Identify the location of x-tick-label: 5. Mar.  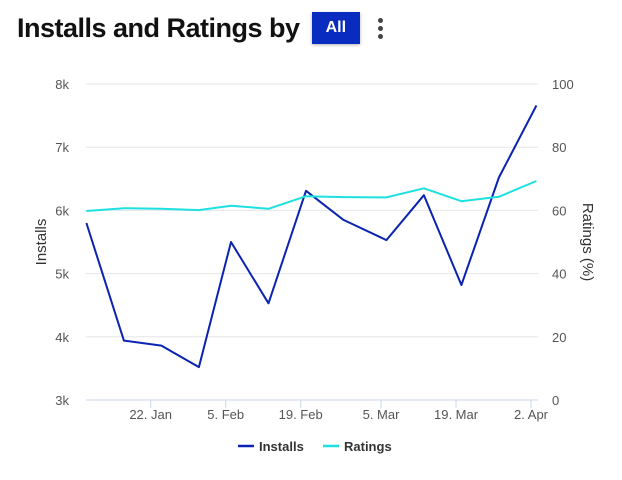
(382, 414).